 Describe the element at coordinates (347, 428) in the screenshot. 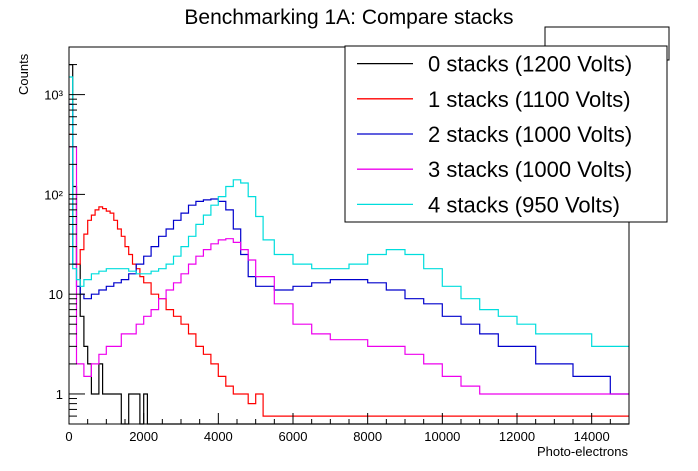

I see `x-axis: 0 2000 4000 6000 8000 10000 12000 14000` at that location.